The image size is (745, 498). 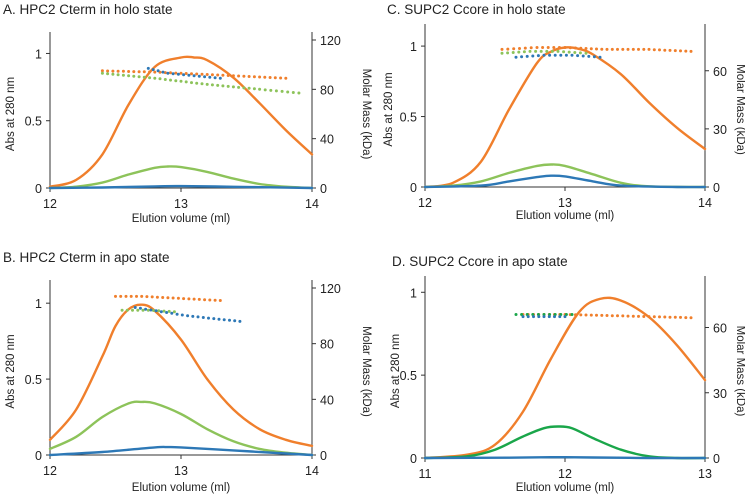 What do you see at coordinates (408, 118) in the screenshot?
I see `y-tick-label: 0.5` at bounding box center [408, 118].